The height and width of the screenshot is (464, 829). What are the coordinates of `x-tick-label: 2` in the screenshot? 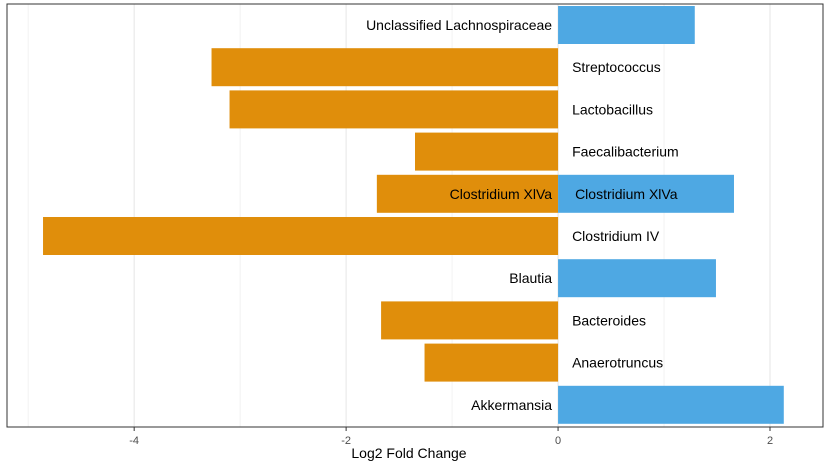 It's located at (770, 441).